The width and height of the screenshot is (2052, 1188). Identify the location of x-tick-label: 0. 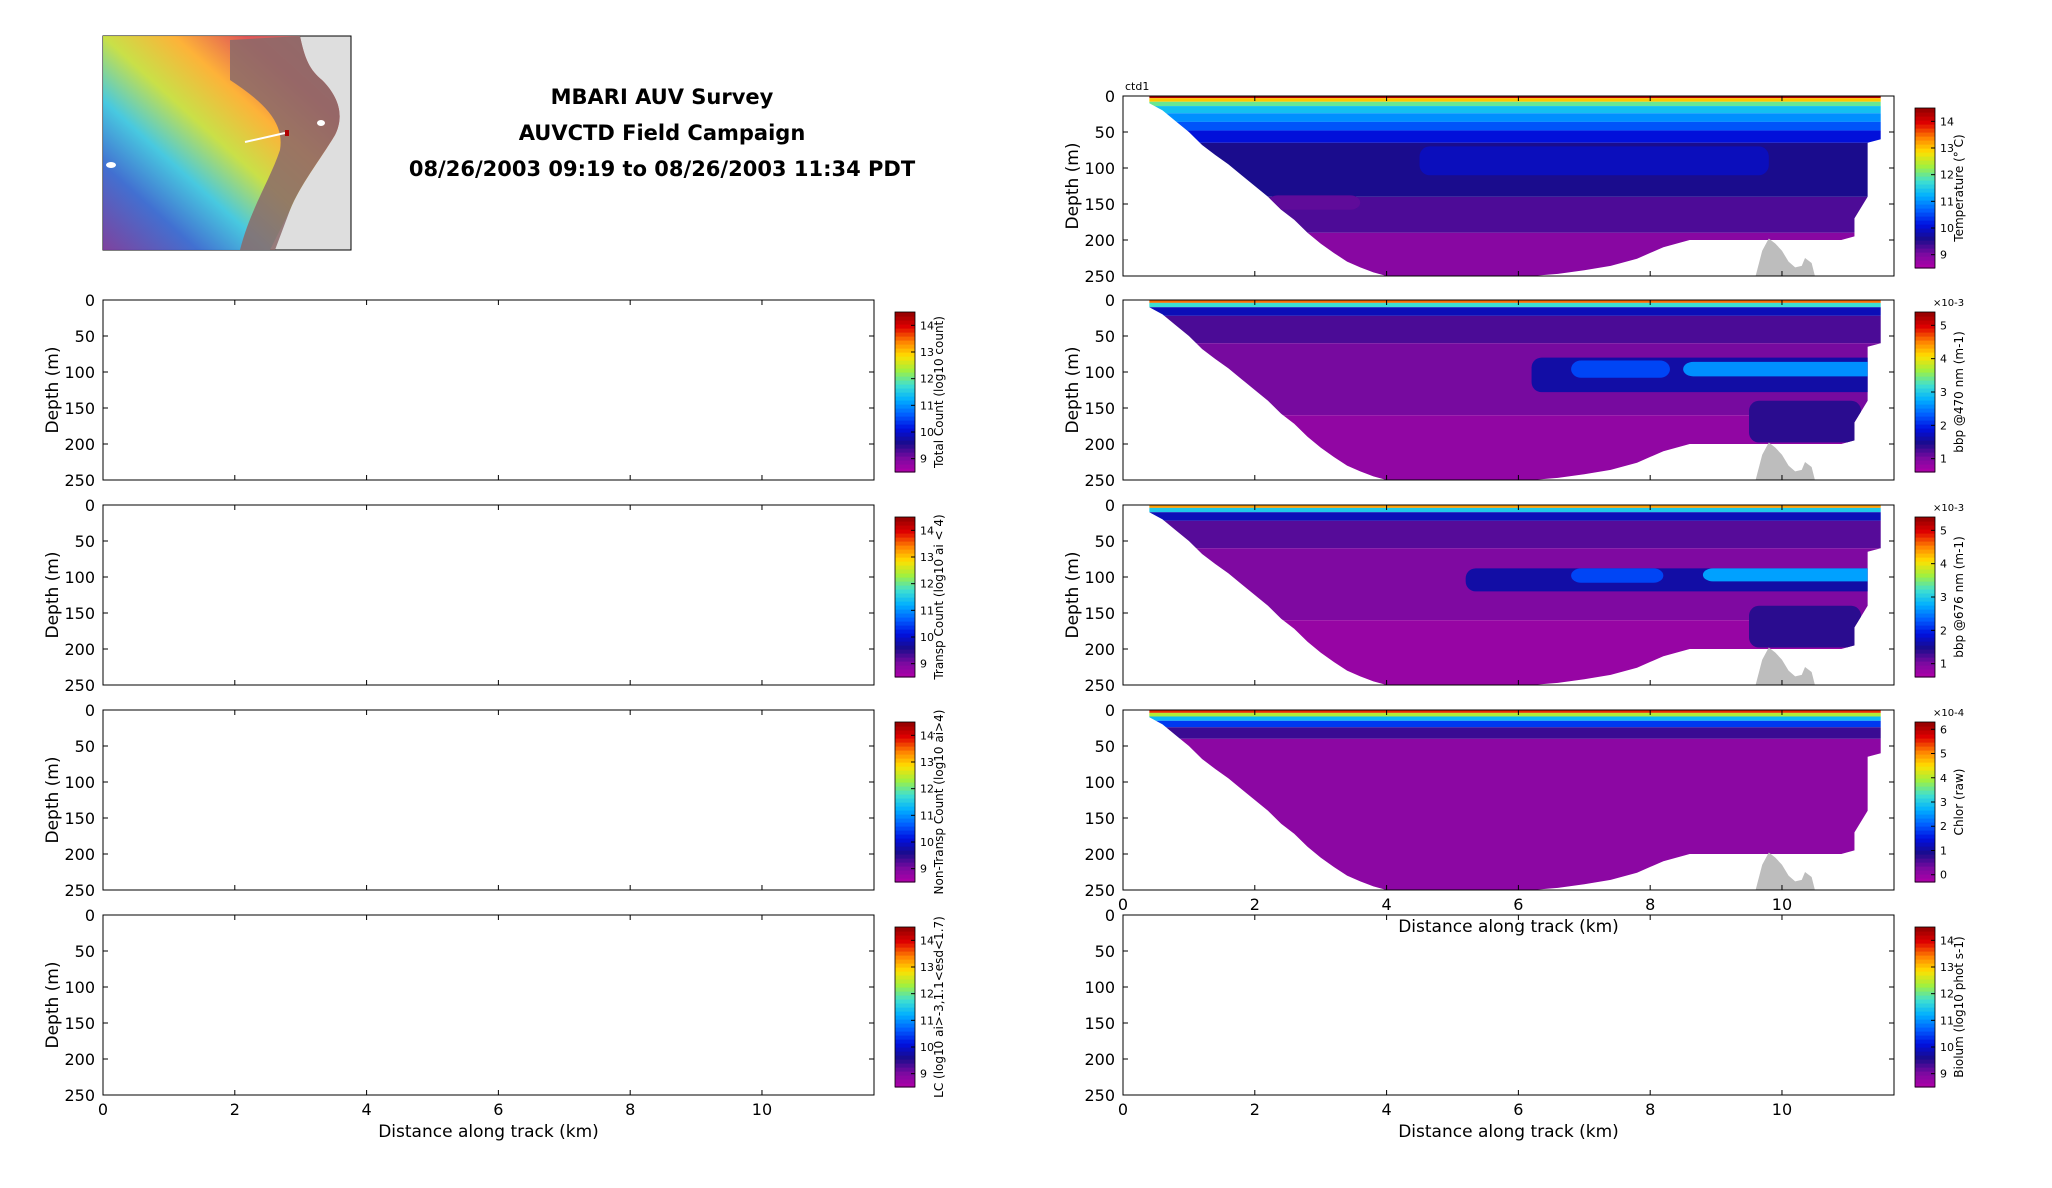
(103, 1109).